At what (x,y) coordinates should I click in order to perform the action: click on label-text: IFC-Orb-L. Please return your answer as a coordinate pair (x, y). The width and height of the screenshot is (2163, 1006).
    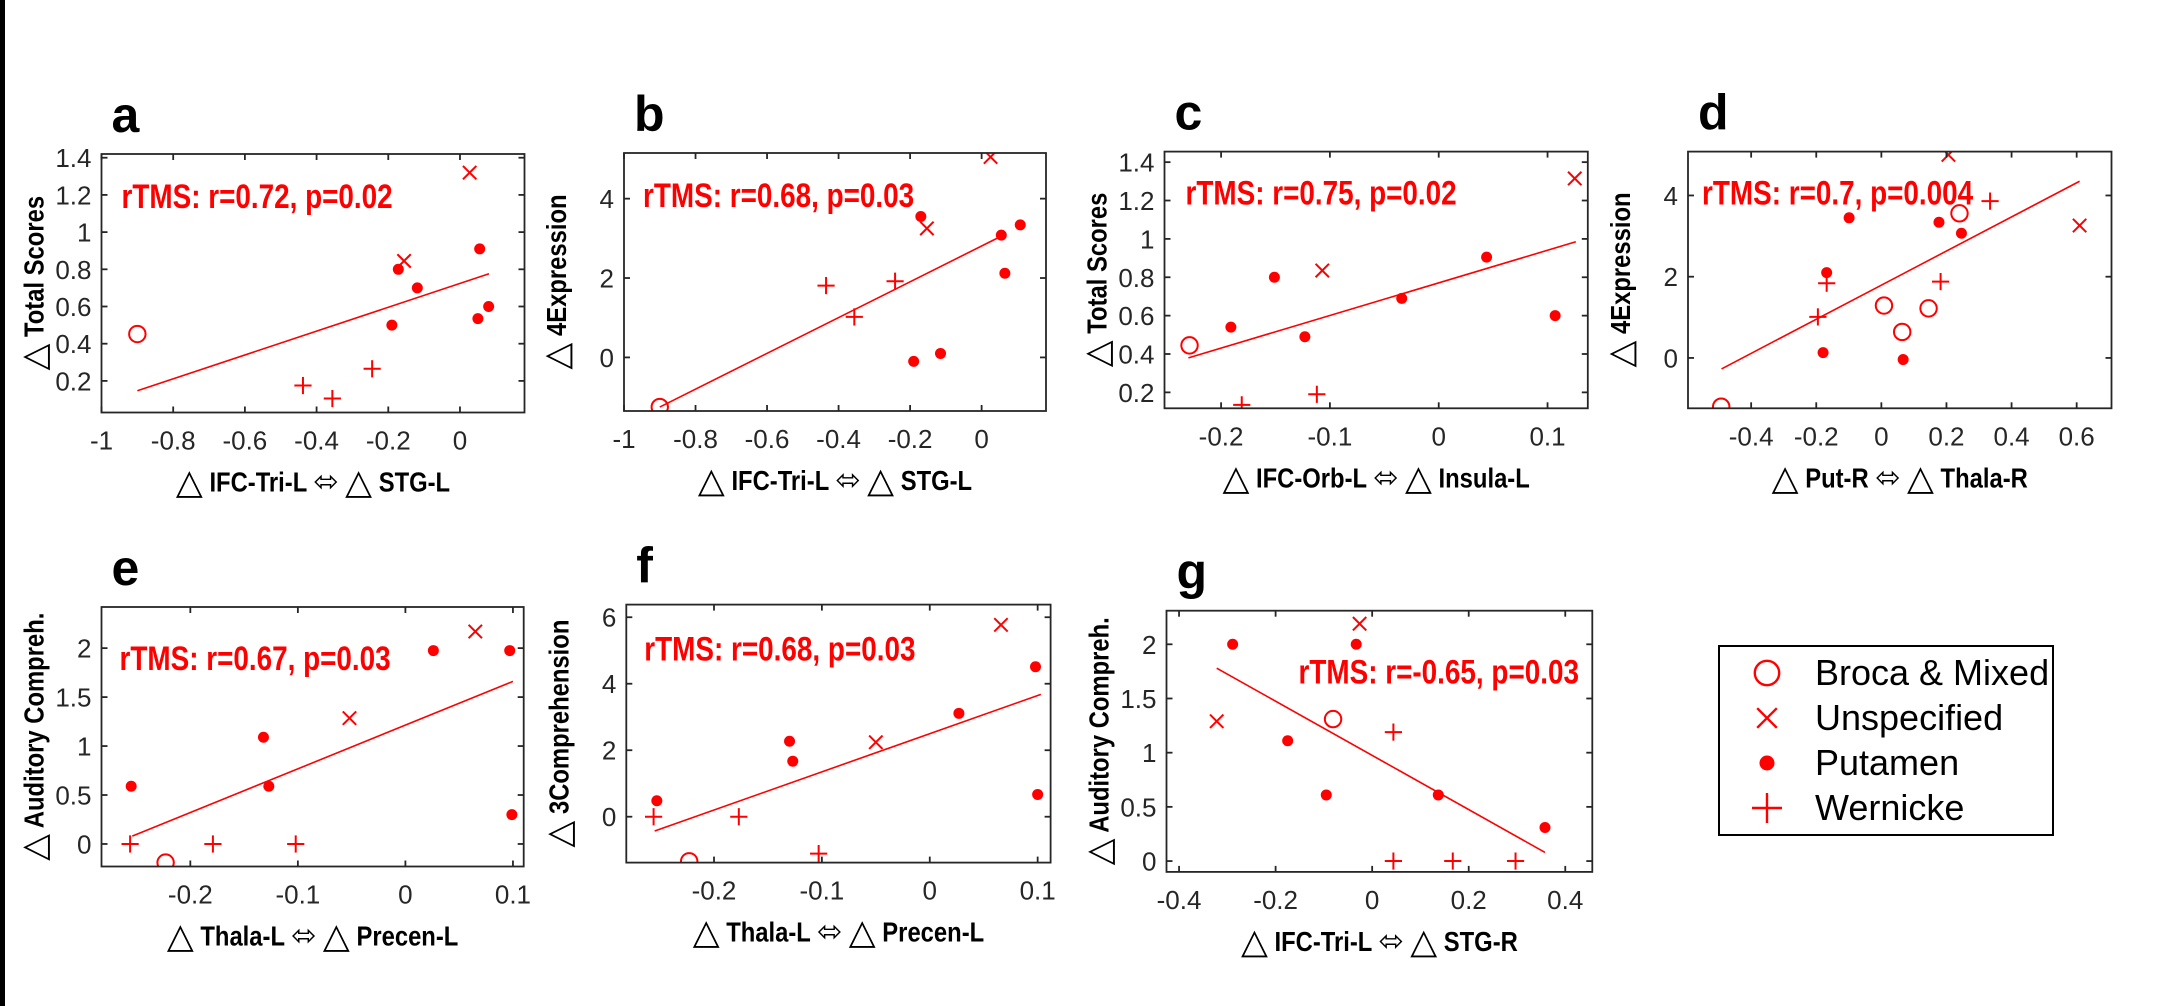
    Looking at the image, I should click on (1311, 477).